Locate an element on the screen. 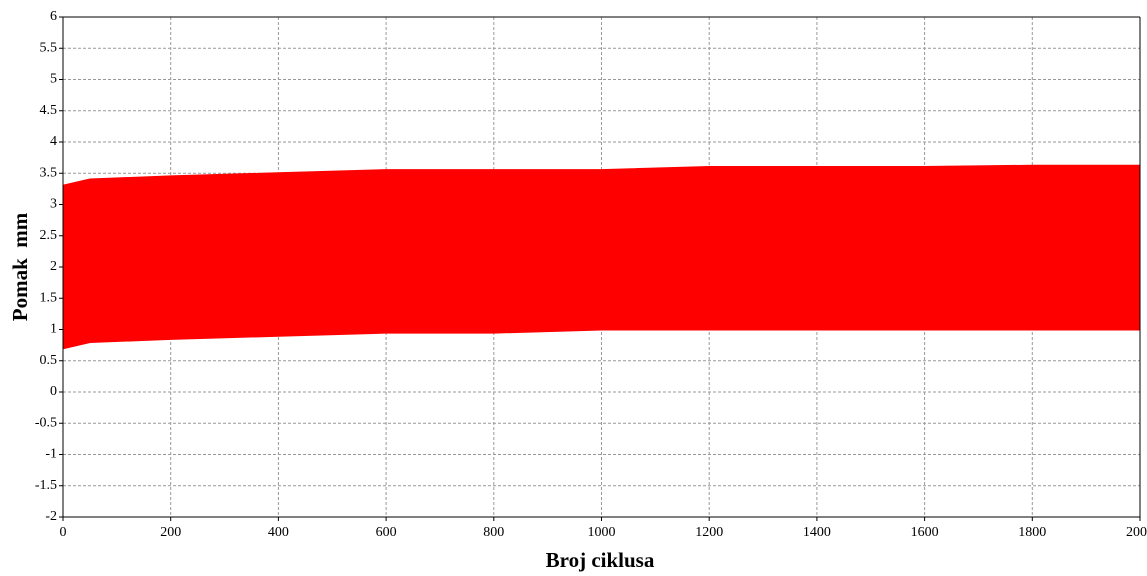  y-tick-label: 1 is located at coordinates (53, 329).